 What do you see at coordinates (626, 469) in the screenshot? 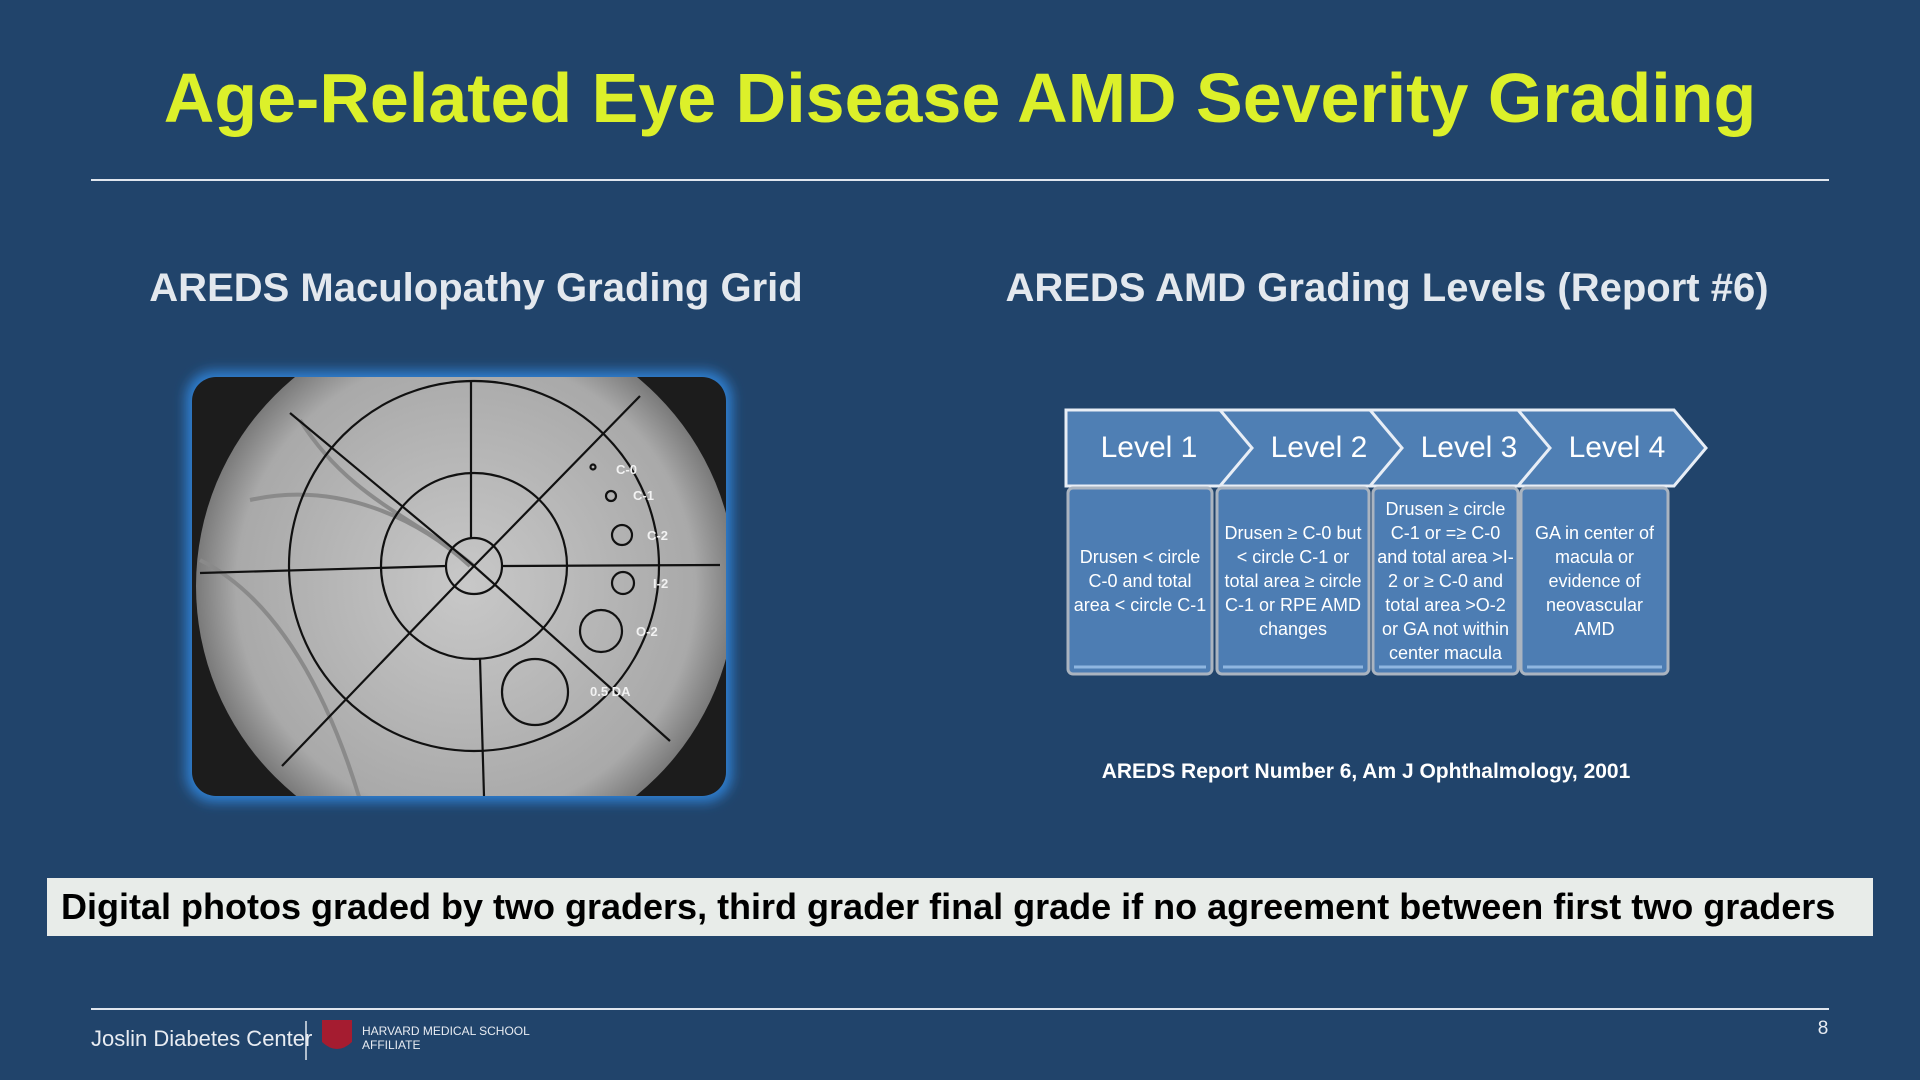
I see `grid-label: C-0` at bounding box center [626, 469].